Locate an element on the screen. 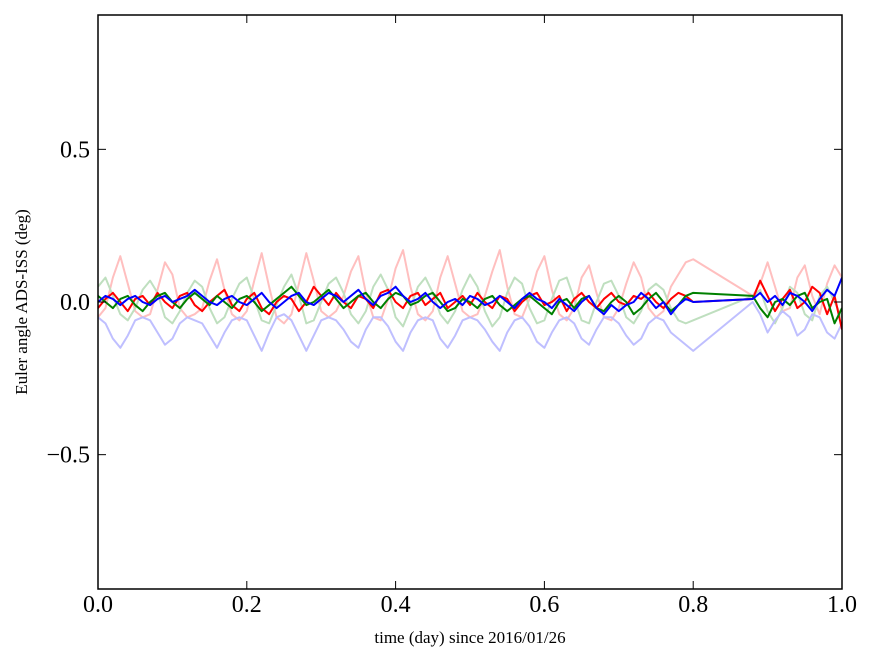 The image size is (875, 662). plot-area is located at coordinates (470, 300).